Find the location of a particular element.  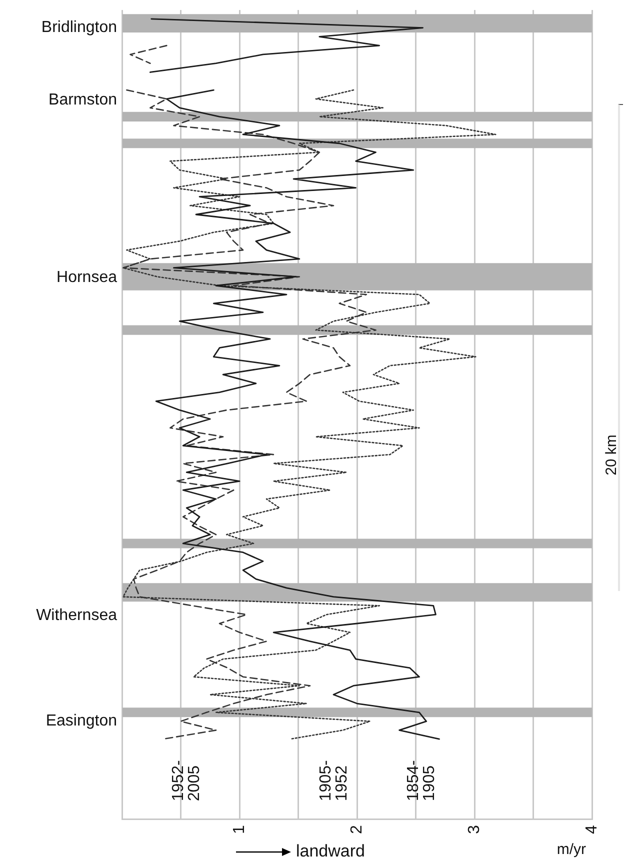

text: 1905-1952 is located at coordinates (334, 781).